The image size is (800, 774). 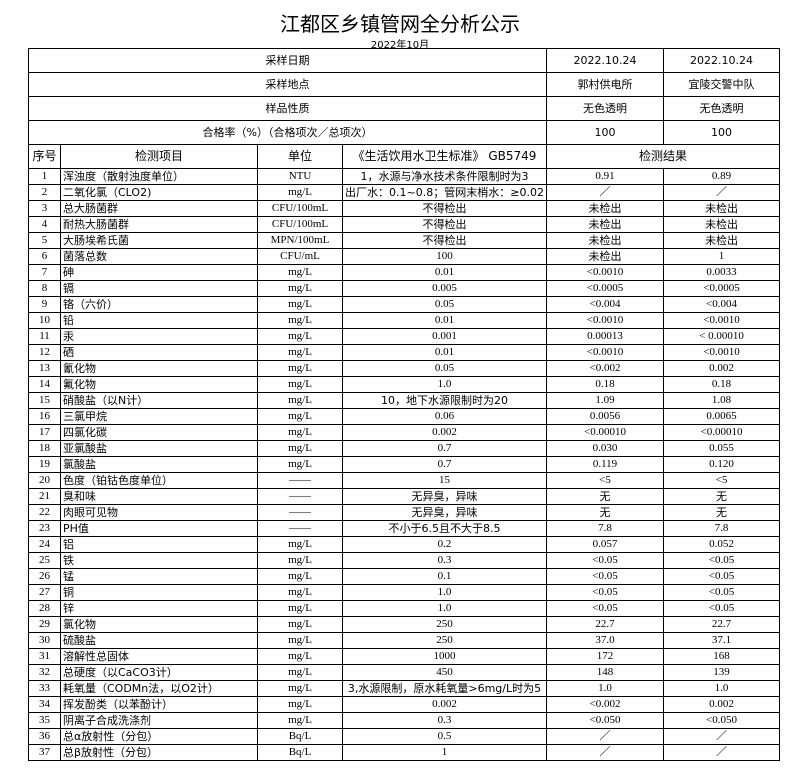 What do you see at coordinates (44, 416) in the screenshot?
I see `row-seq: 16` at bounding box center [44, 416].